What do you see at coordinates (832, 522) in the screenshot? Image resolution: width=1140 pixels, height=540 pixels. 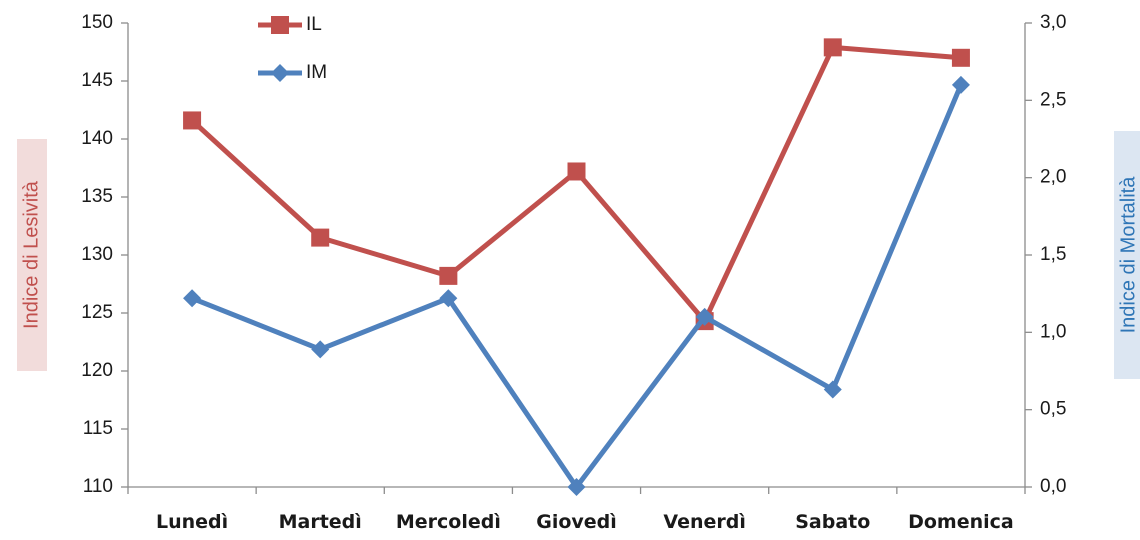 I see `x-category-label: Sabato` at bounding box center [832, 522].